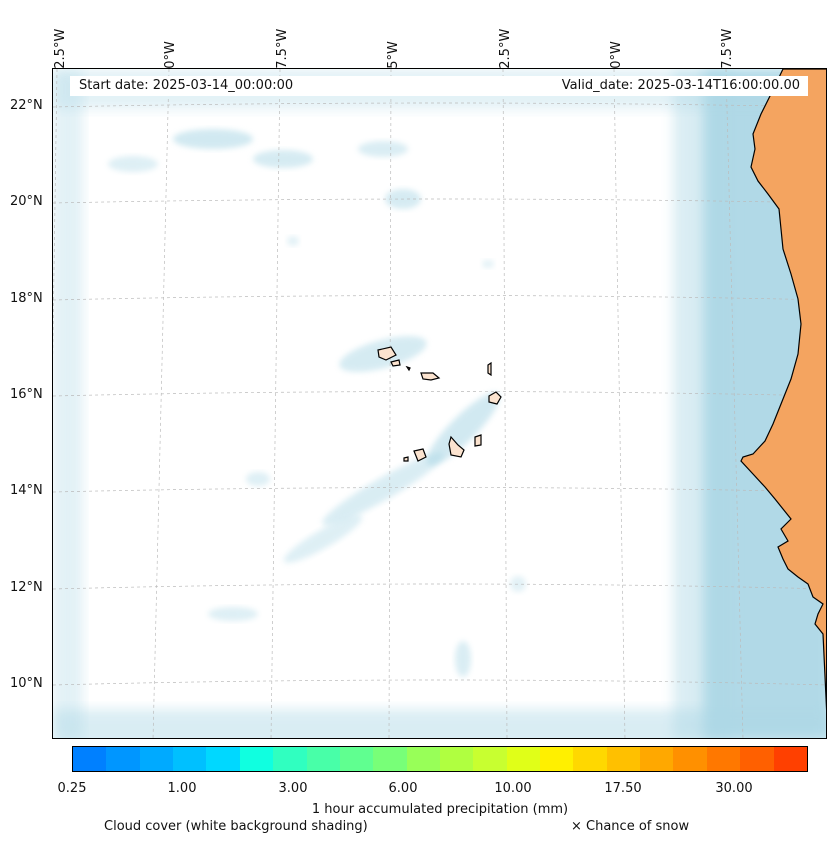  I want to click on lat-label: 12°N, so click(26, 587).